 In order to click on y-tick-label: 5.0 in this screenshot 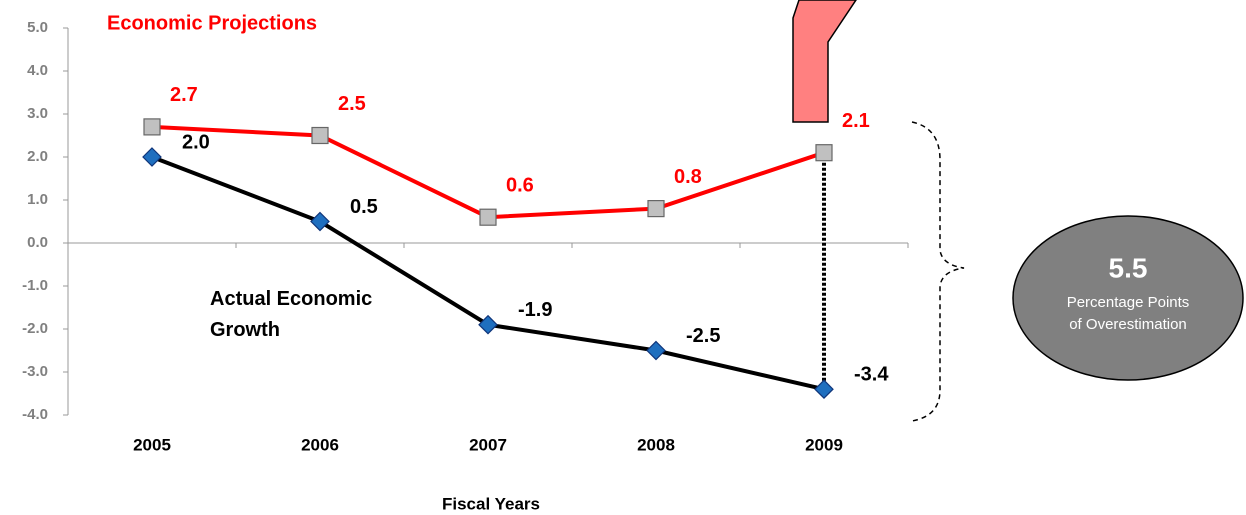, I will do `click(37, 27)`.